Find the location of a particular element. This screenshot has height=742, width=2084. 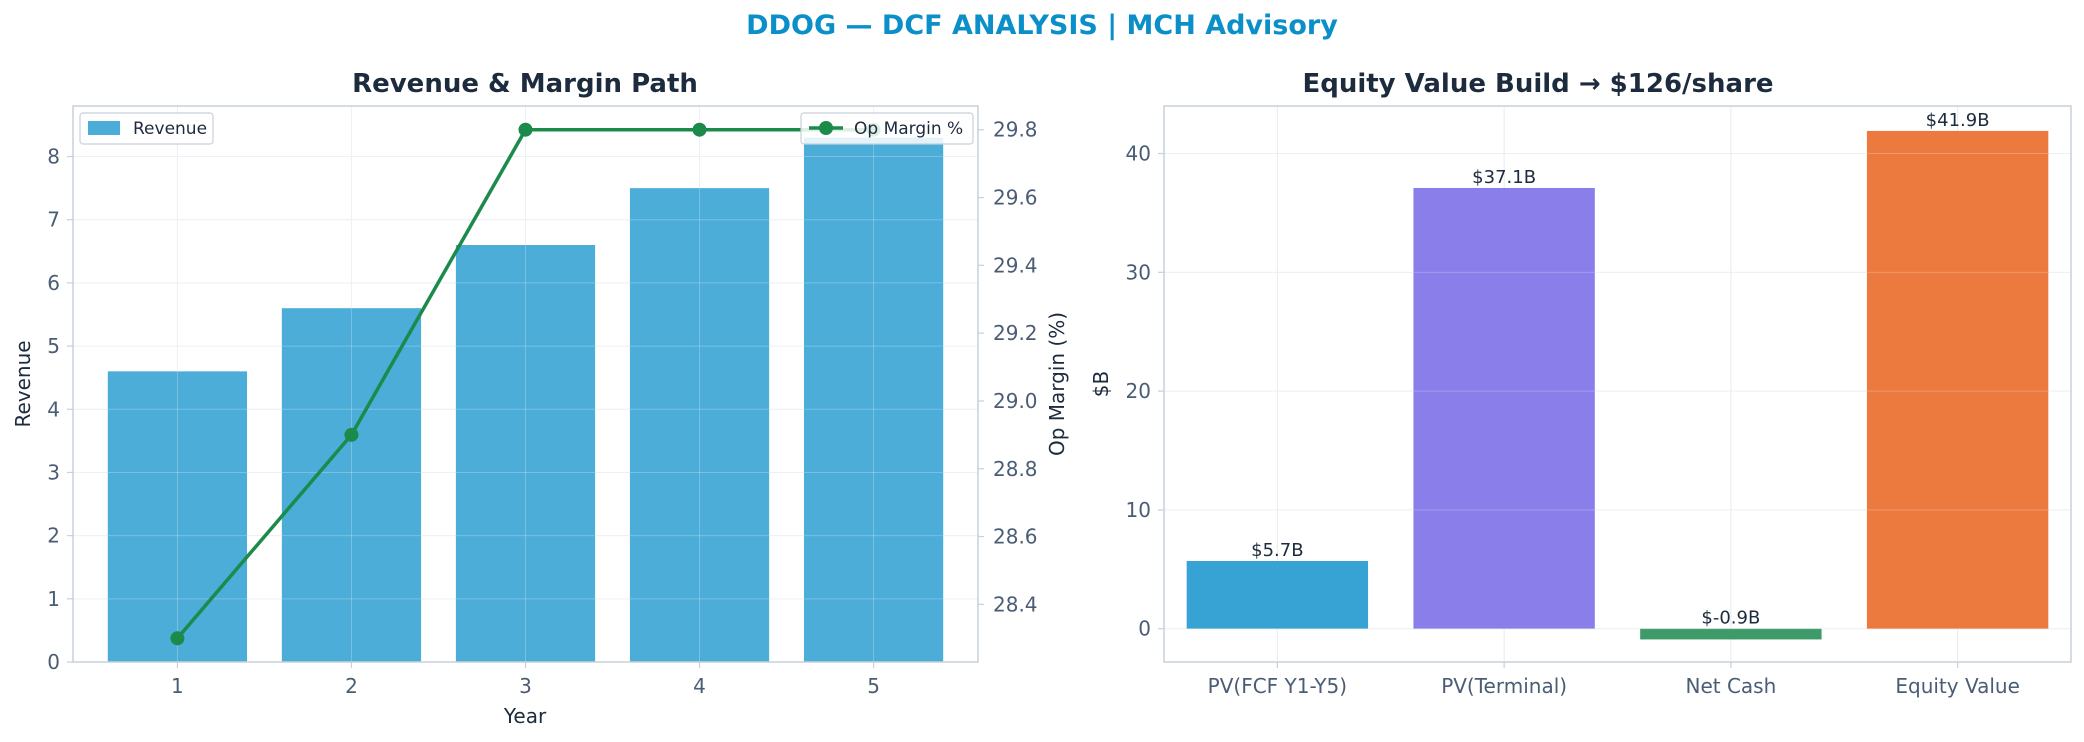

year-tick-label: 2 is located at coordinates (351, 686).